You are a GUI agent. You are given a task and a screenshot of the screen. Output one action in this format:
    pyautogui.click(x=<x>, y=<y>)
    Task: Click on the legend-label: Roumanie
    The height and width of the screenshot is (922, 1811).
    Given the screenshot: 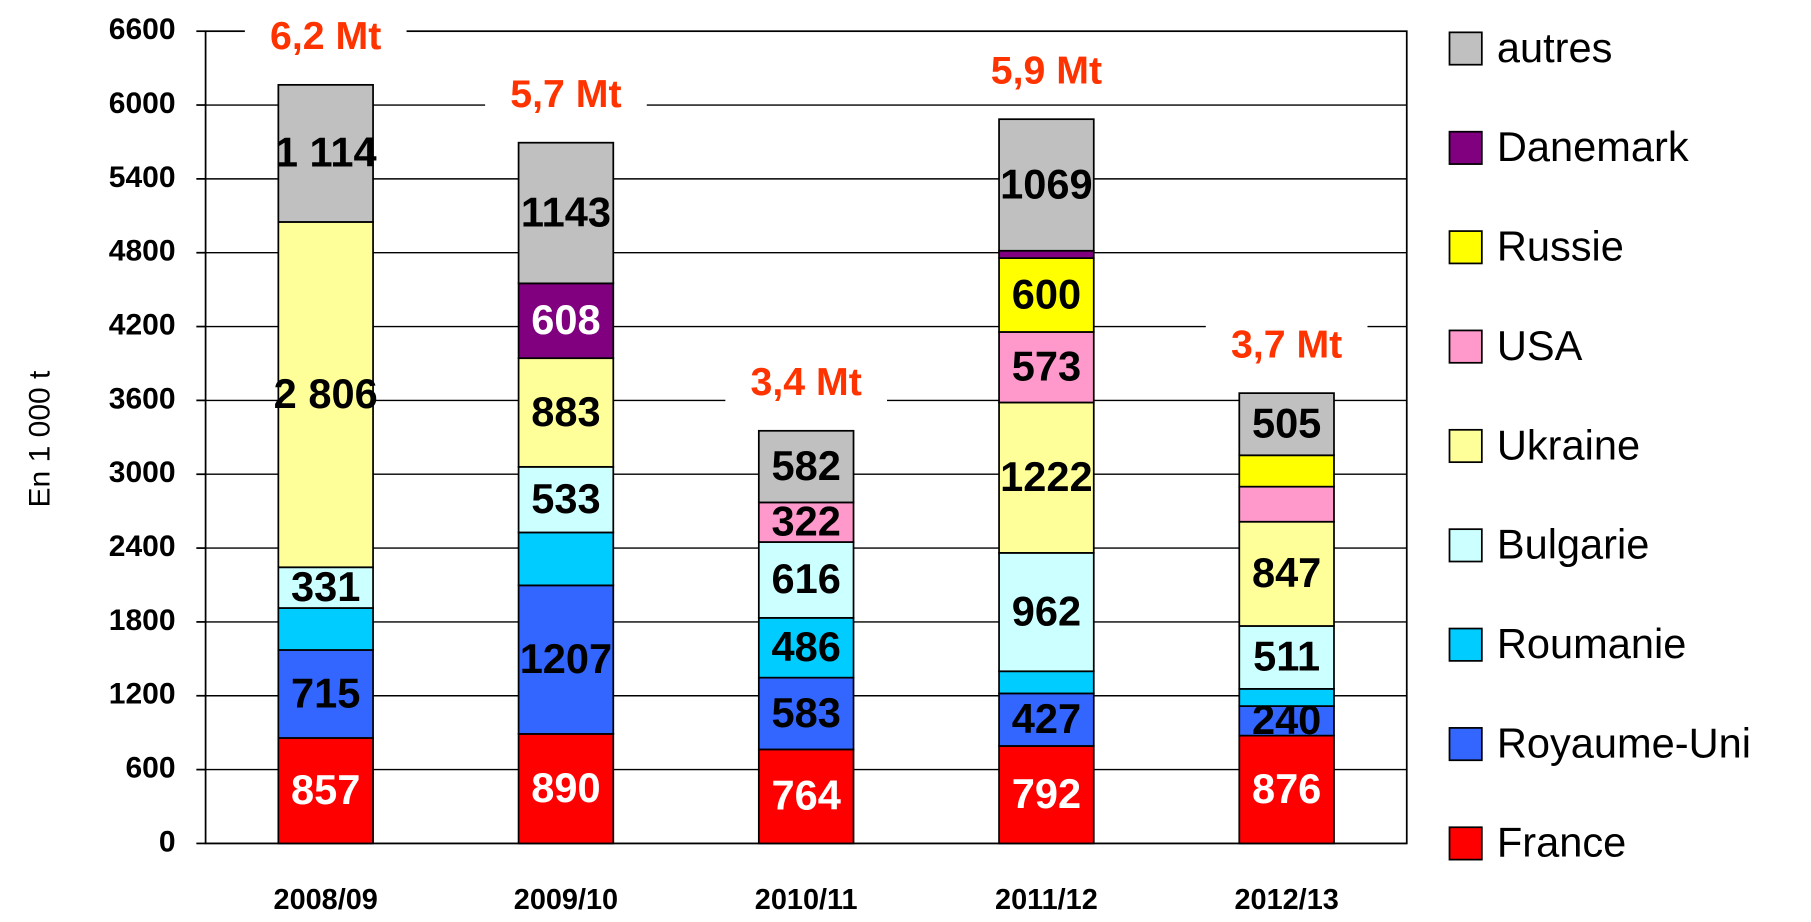 What is the action you would take?
    pyautogui.click(x=1591, y=643)
    